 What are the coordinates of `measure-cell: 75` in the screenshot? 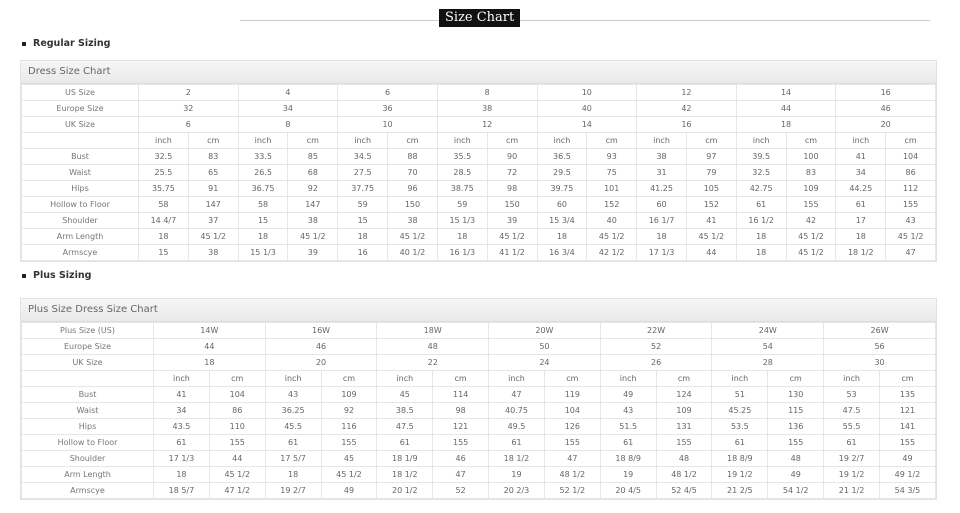 It's located at (612, 172).